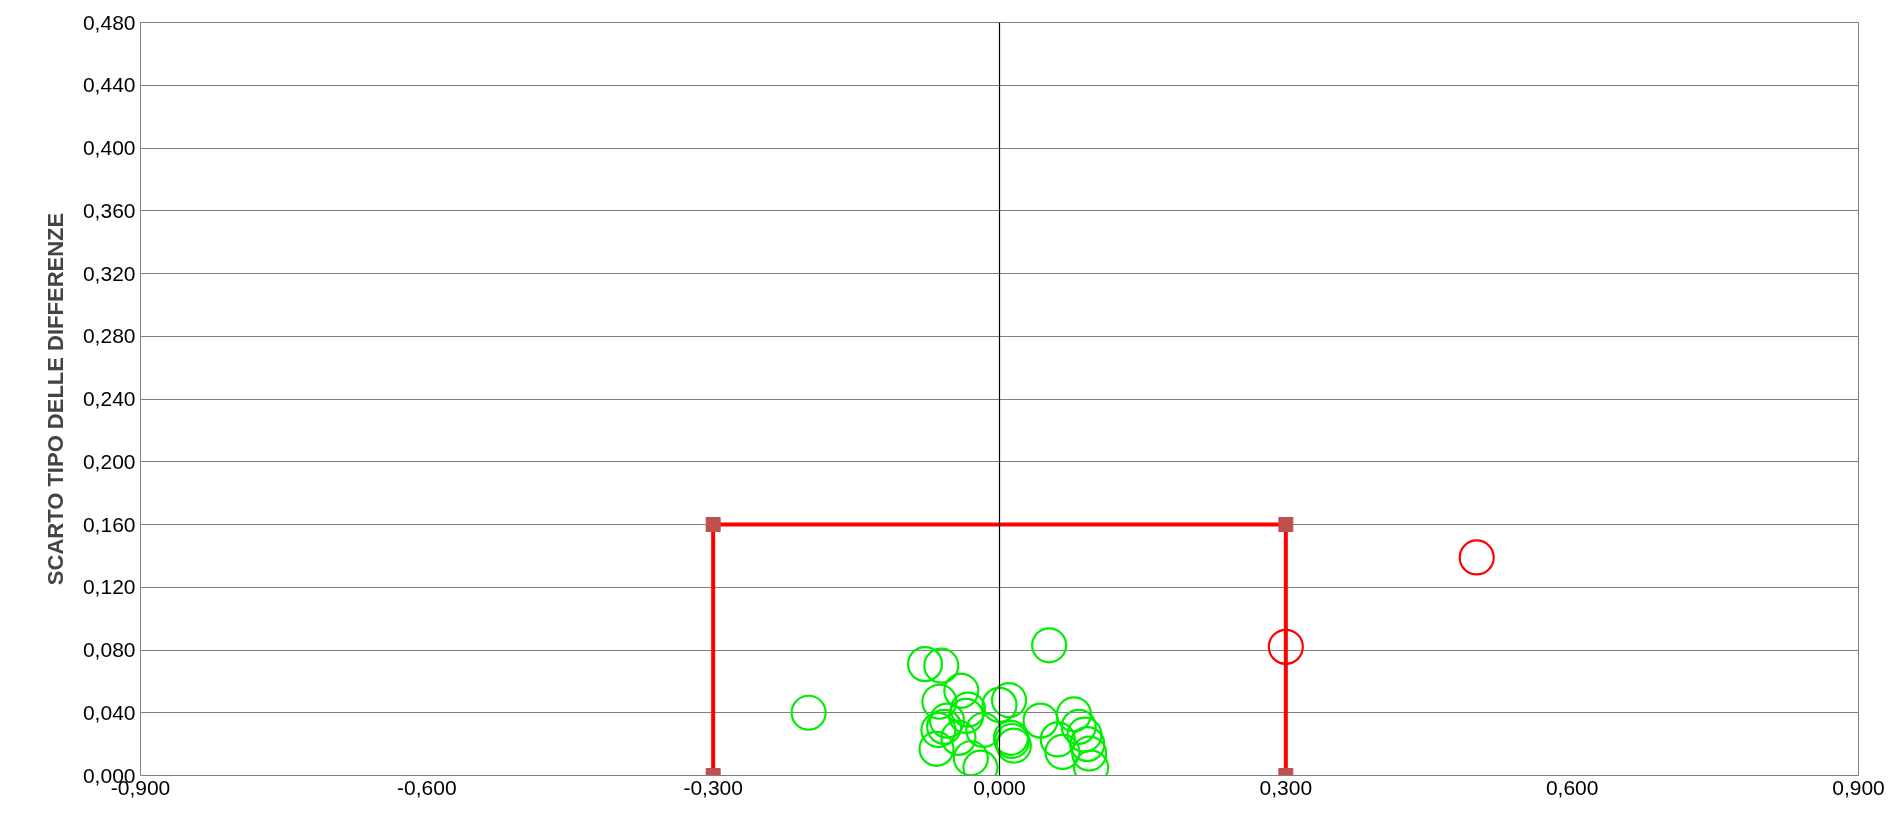  What do you see at coordinates (109, 273) in the screenshot?
I see `y-tick-label: 0,320` at bounding box center [109, 273].